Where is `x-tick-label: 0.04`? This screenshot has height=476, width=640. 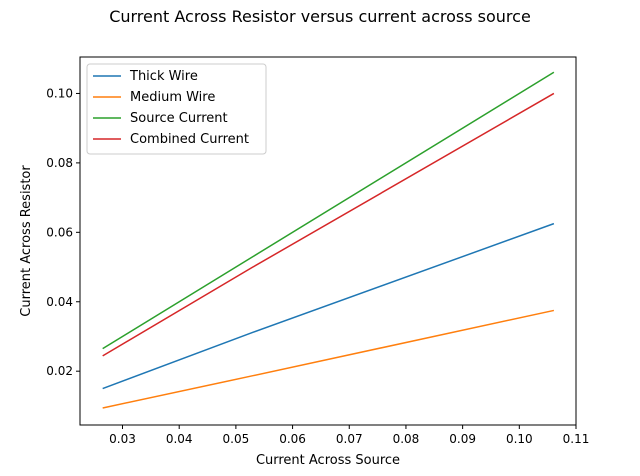
x-tick-label: 0.04 is located at coordinates (179, 439).